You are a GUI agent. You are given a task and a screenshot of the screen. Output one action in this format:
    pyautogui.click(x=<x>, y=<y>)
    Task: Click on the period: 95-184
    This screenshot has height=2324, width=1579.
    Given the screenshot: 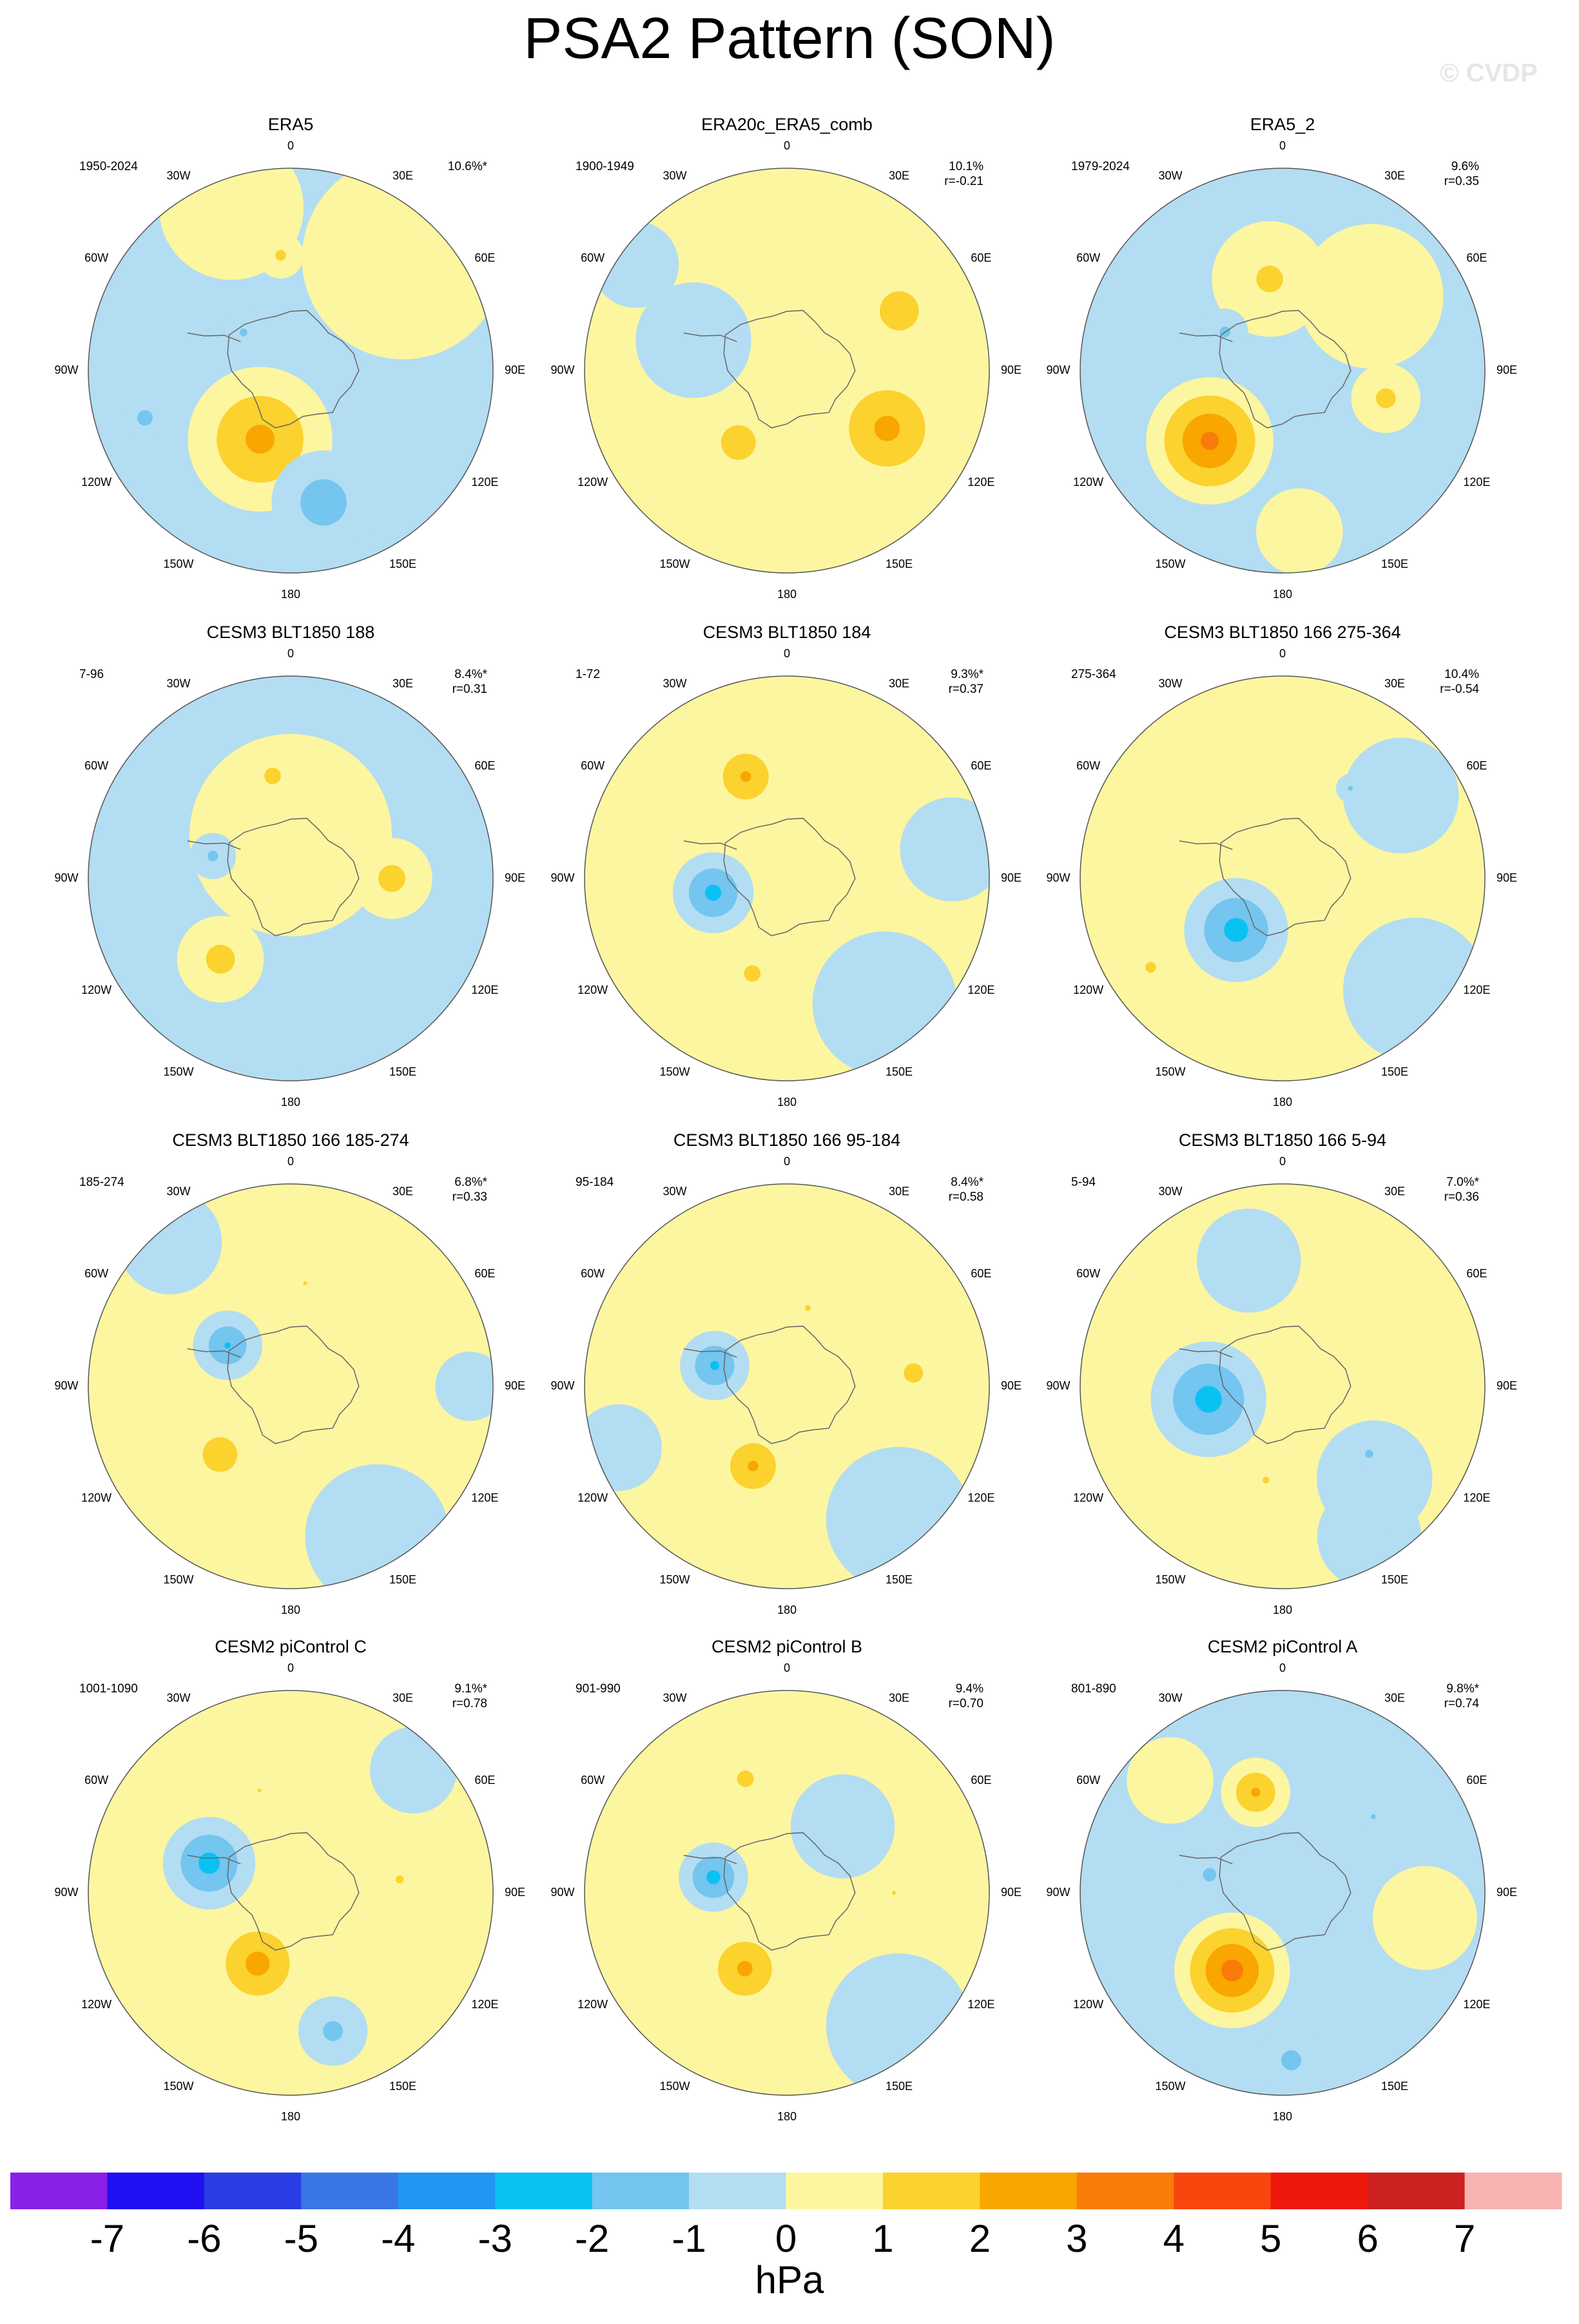 What is the action you would take?
    pyautogui.click(x=595, y=1182)
    